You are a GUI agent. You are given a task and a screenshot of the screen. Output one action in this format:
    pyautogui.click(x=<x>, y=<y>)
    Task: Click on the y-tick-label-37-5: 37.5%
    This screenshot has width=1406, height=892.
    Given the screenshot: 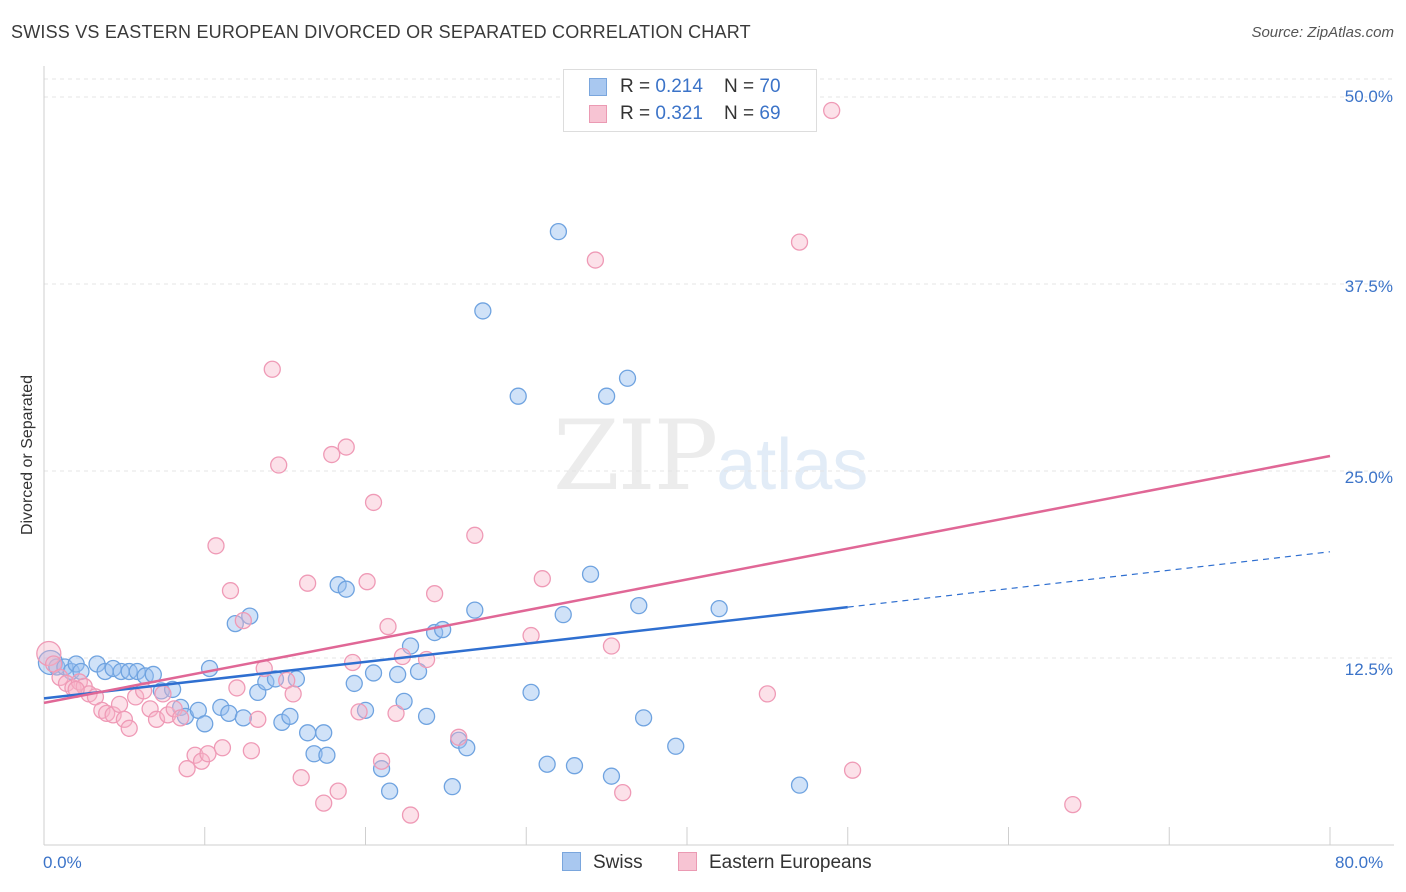 What is the action you would take?
    pyautogui.click(x=1368, y=286)
    